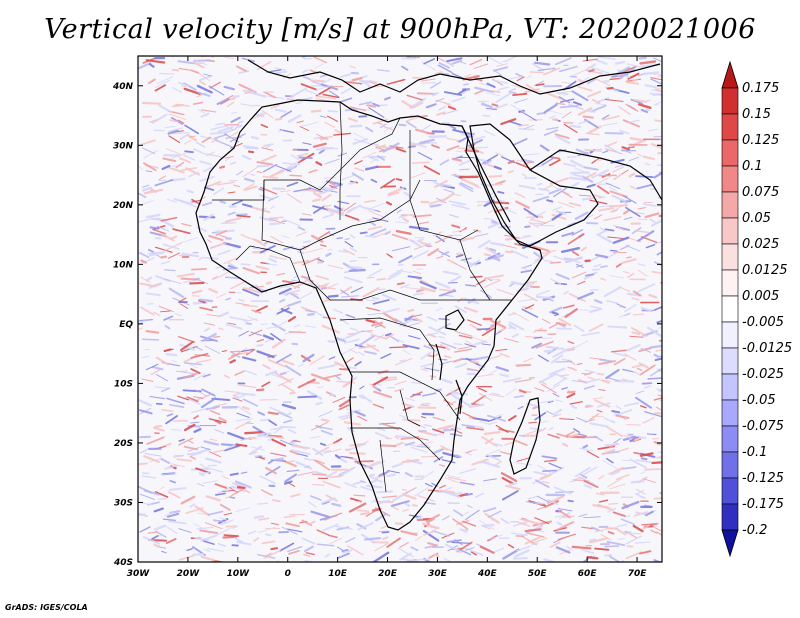  What do you see at coordinates (486, 174) in the screenshot?
I see `coastline-red-sea` at bounding box center [486, 174].